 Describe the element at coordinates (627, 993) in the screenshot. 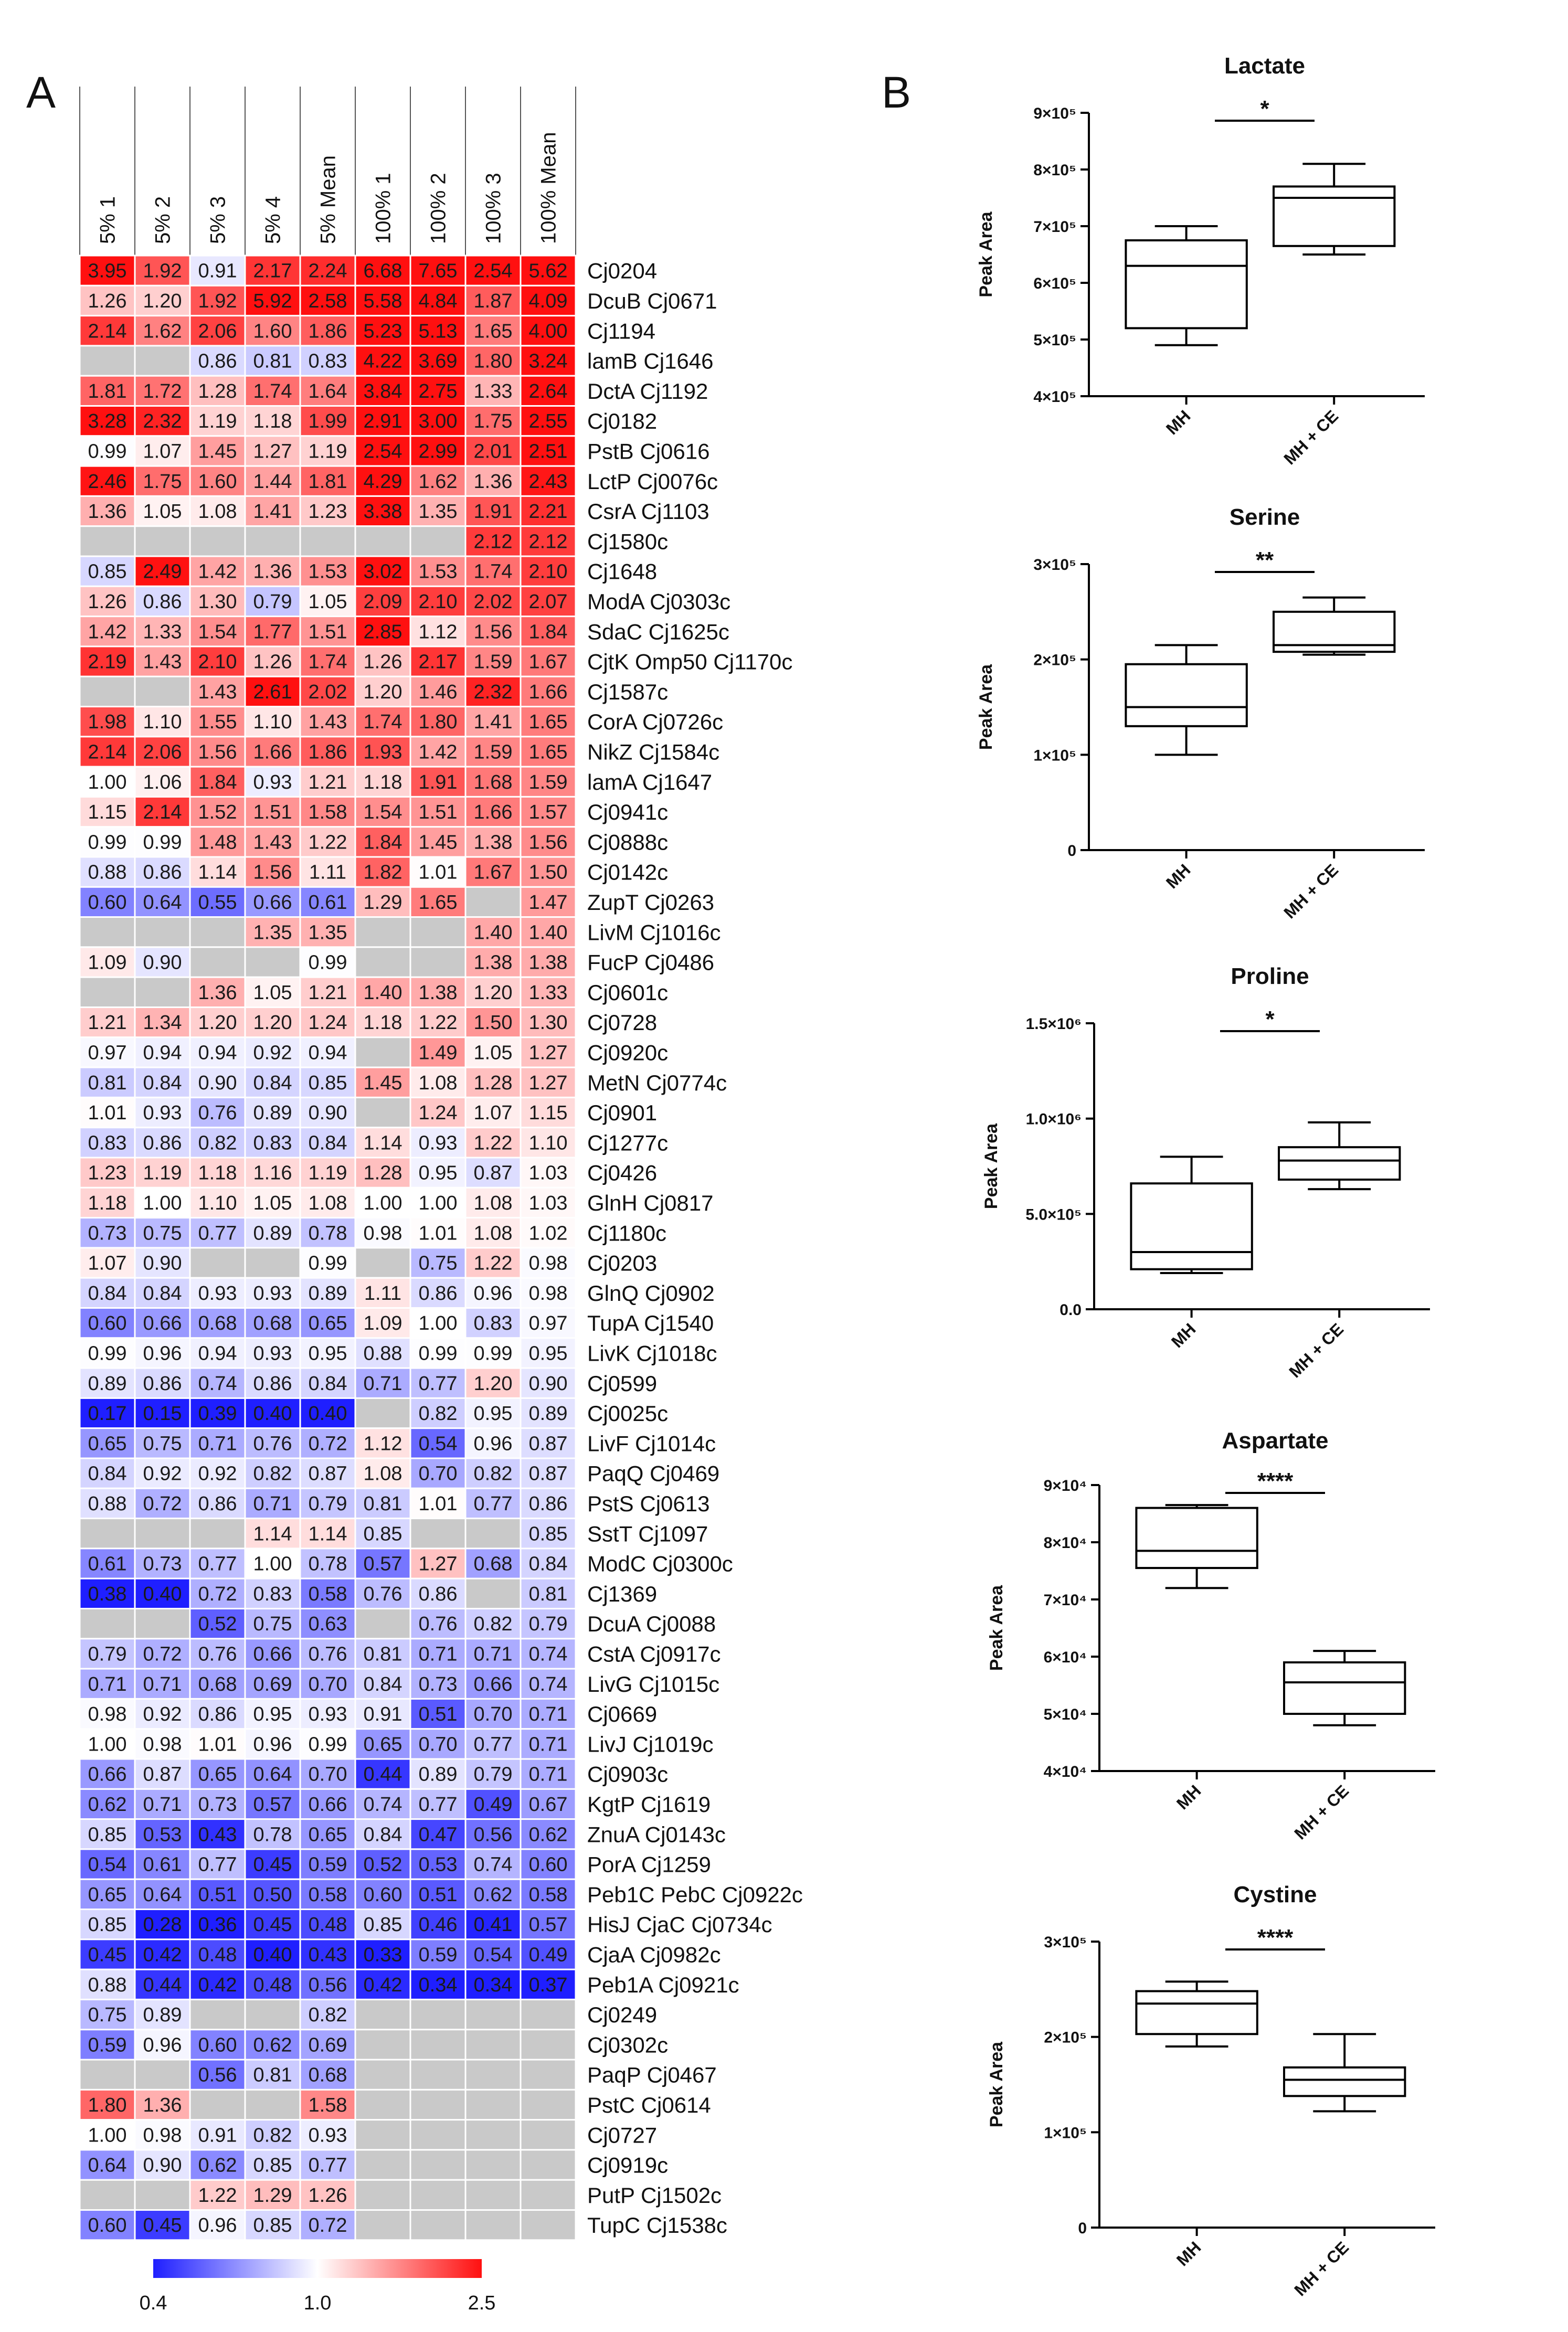

I see `gene-label: Cj0601c` at that location.